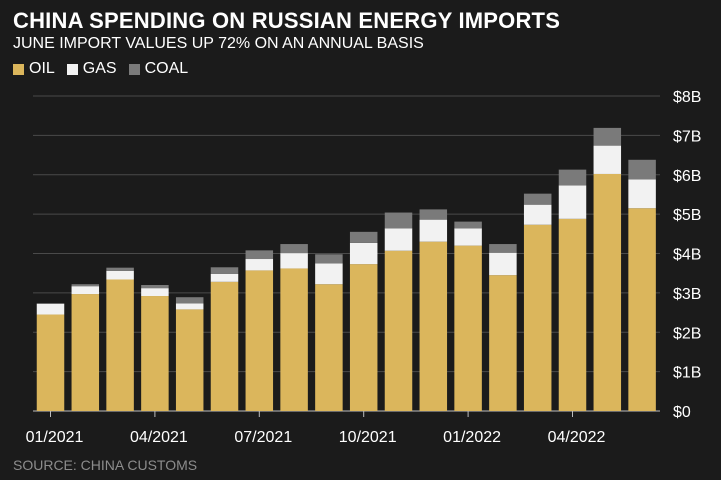  I want to click on y-tick-label: $3B, so click(687, 294).